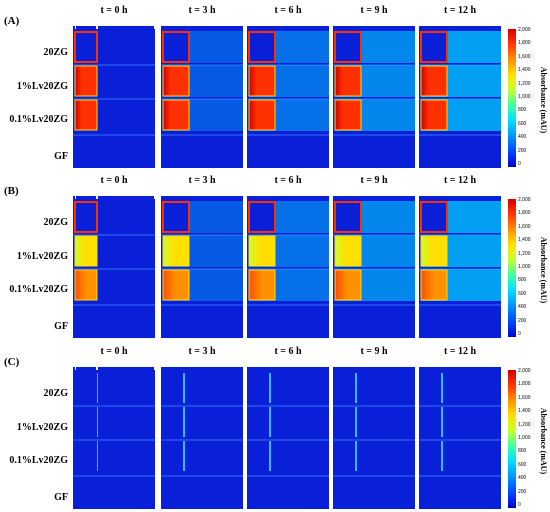 The width and height of the screenshot is (550, 512). Describe the element at coordinates (11, 191) in the screenshot. I see `panel-label: (B)` at that location.